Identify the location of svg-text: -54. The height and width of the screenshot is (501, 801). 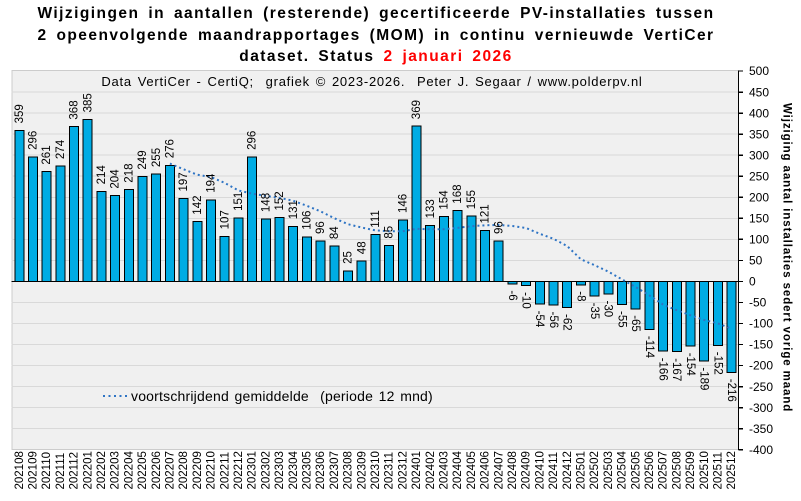
(539, 319).